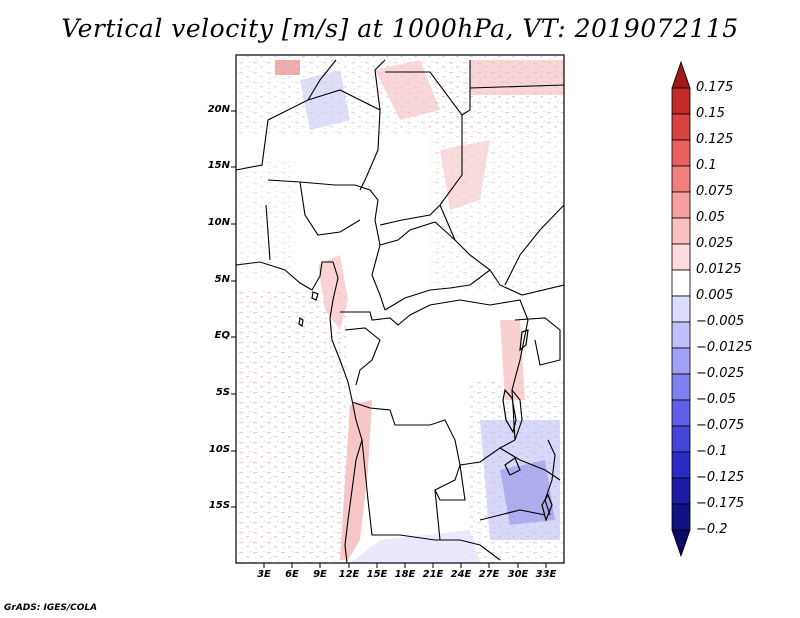 The width and height of the screenshot is (800, 618). What do you see at coordinates (681, 74) in the screenshot?
I see `colorbar-arrow-top` at bounding box center [681, 74].